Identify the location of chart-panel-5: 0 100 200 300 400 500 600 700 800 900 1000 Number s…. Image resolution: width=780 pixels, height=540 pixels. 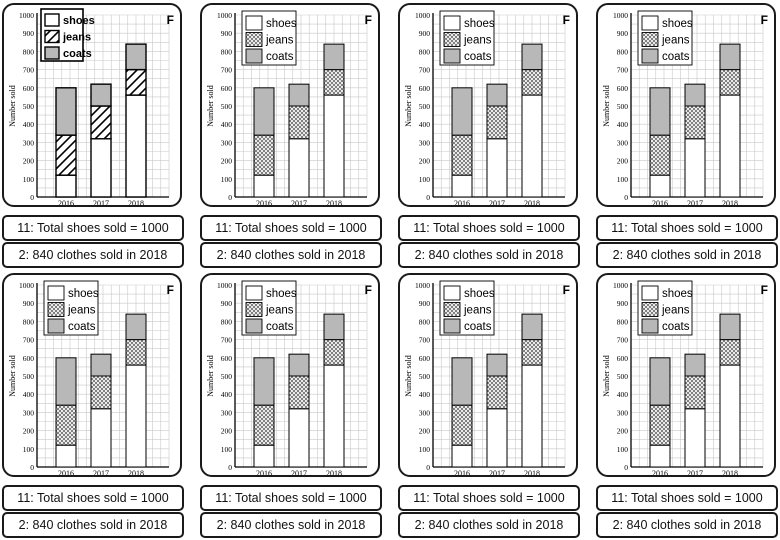
(93, 405).